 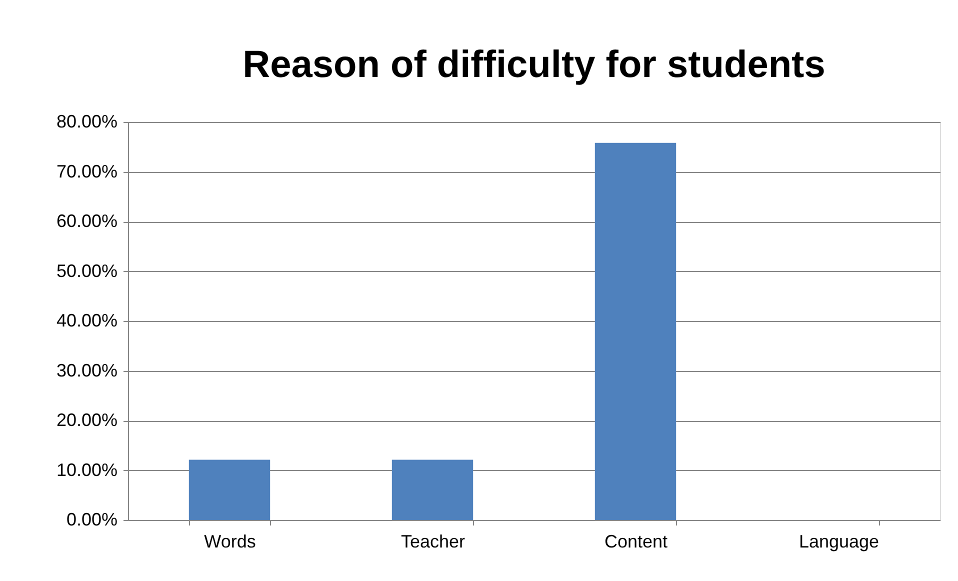 What do you see at coordinates (534, 65) in the screenshot?
I see `chart-title: Reason of difficulty for students` at bounding box center [534, 65].